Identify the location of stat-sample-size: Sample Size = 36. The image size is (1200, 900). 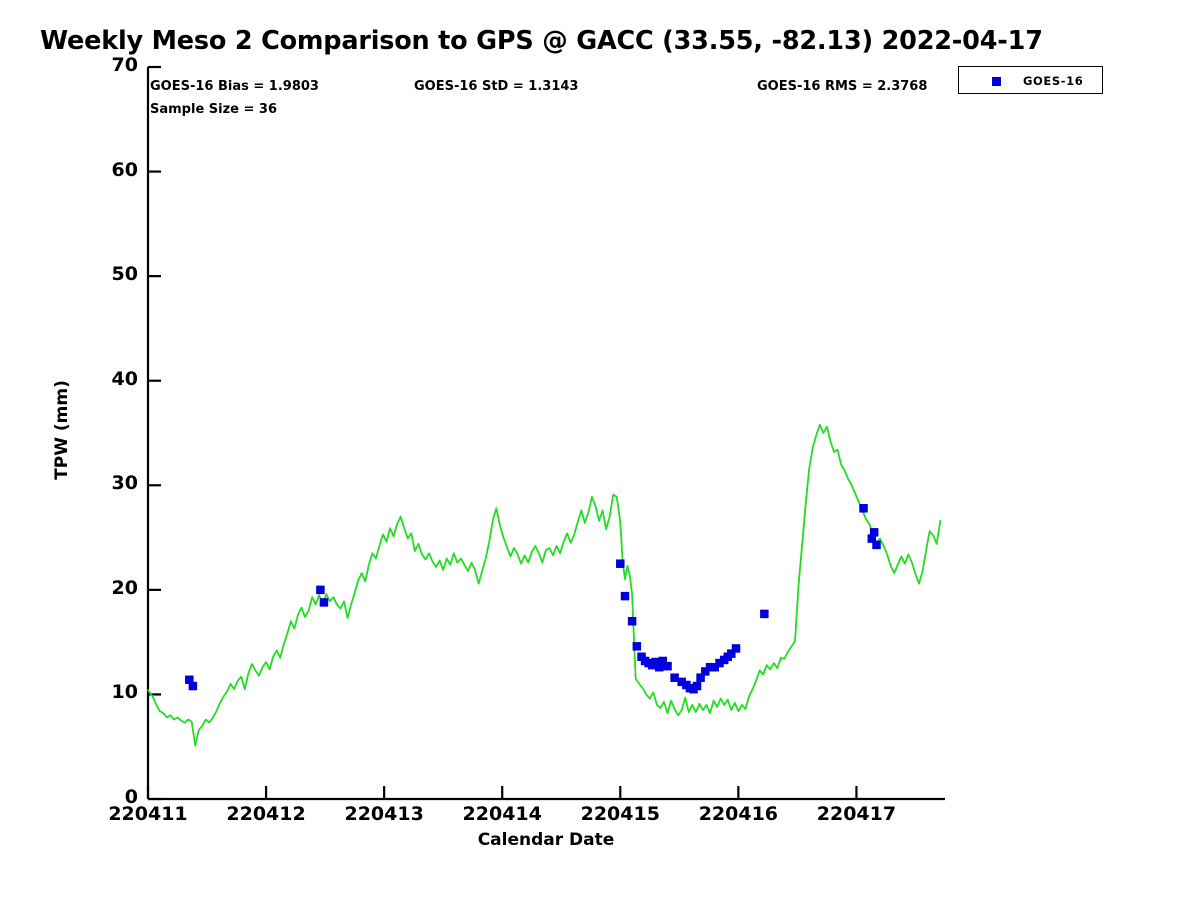
(214, 109).